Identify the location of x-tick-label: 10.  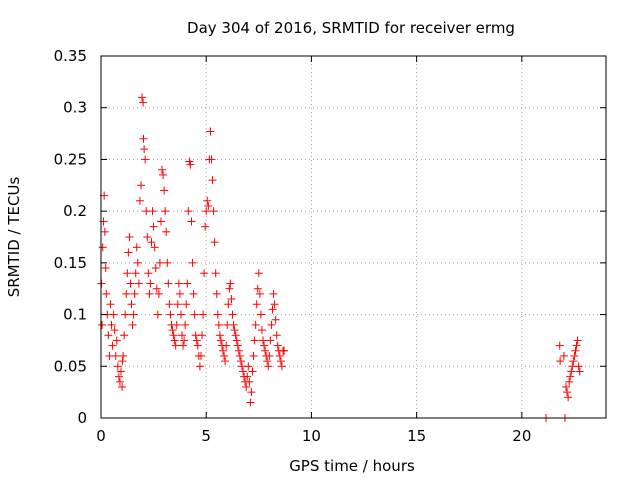
(311, 436).